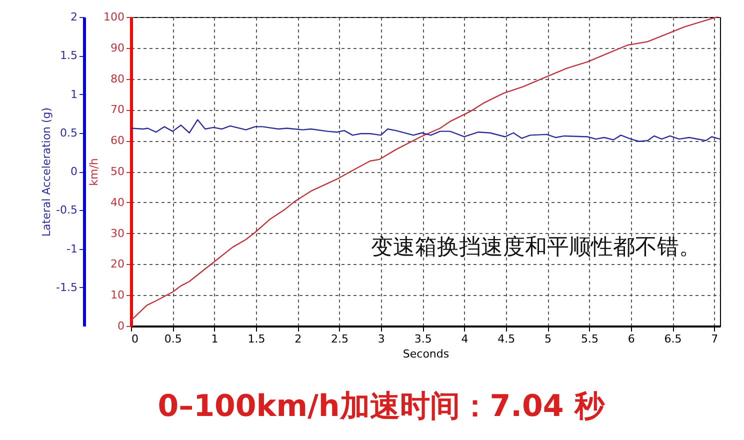  What do you see at coordinates (381, 339) in the screenshot?
I see `x-tick-label: 3` at bounding box center [381, 339].